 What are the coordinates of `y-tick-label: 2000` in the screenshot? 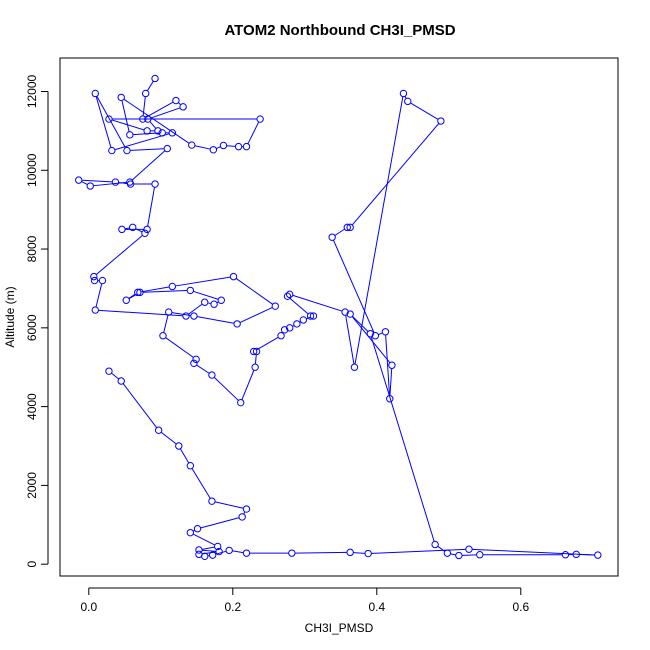 It's located at (32, 485).